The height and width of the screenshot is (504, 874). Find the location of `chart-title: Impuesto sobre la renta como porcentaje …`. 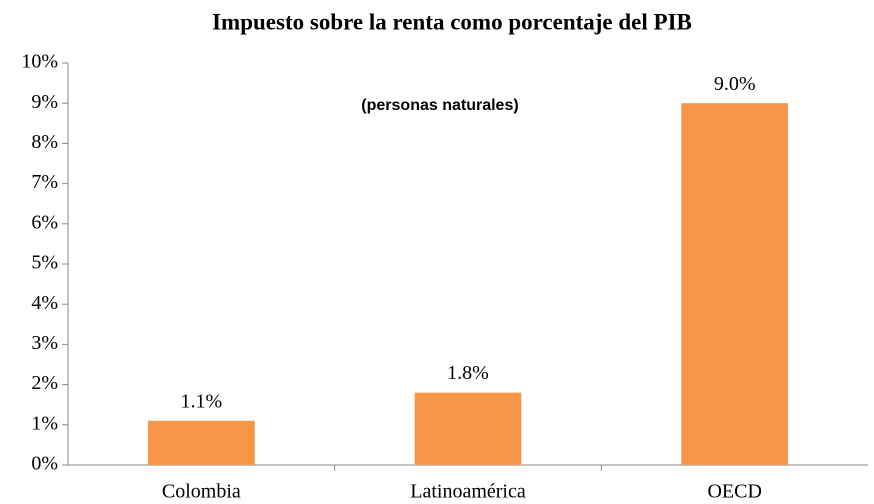

chart-title: Impuesto sobre la renta como porcentaje … is located at coordinates (452, 21).